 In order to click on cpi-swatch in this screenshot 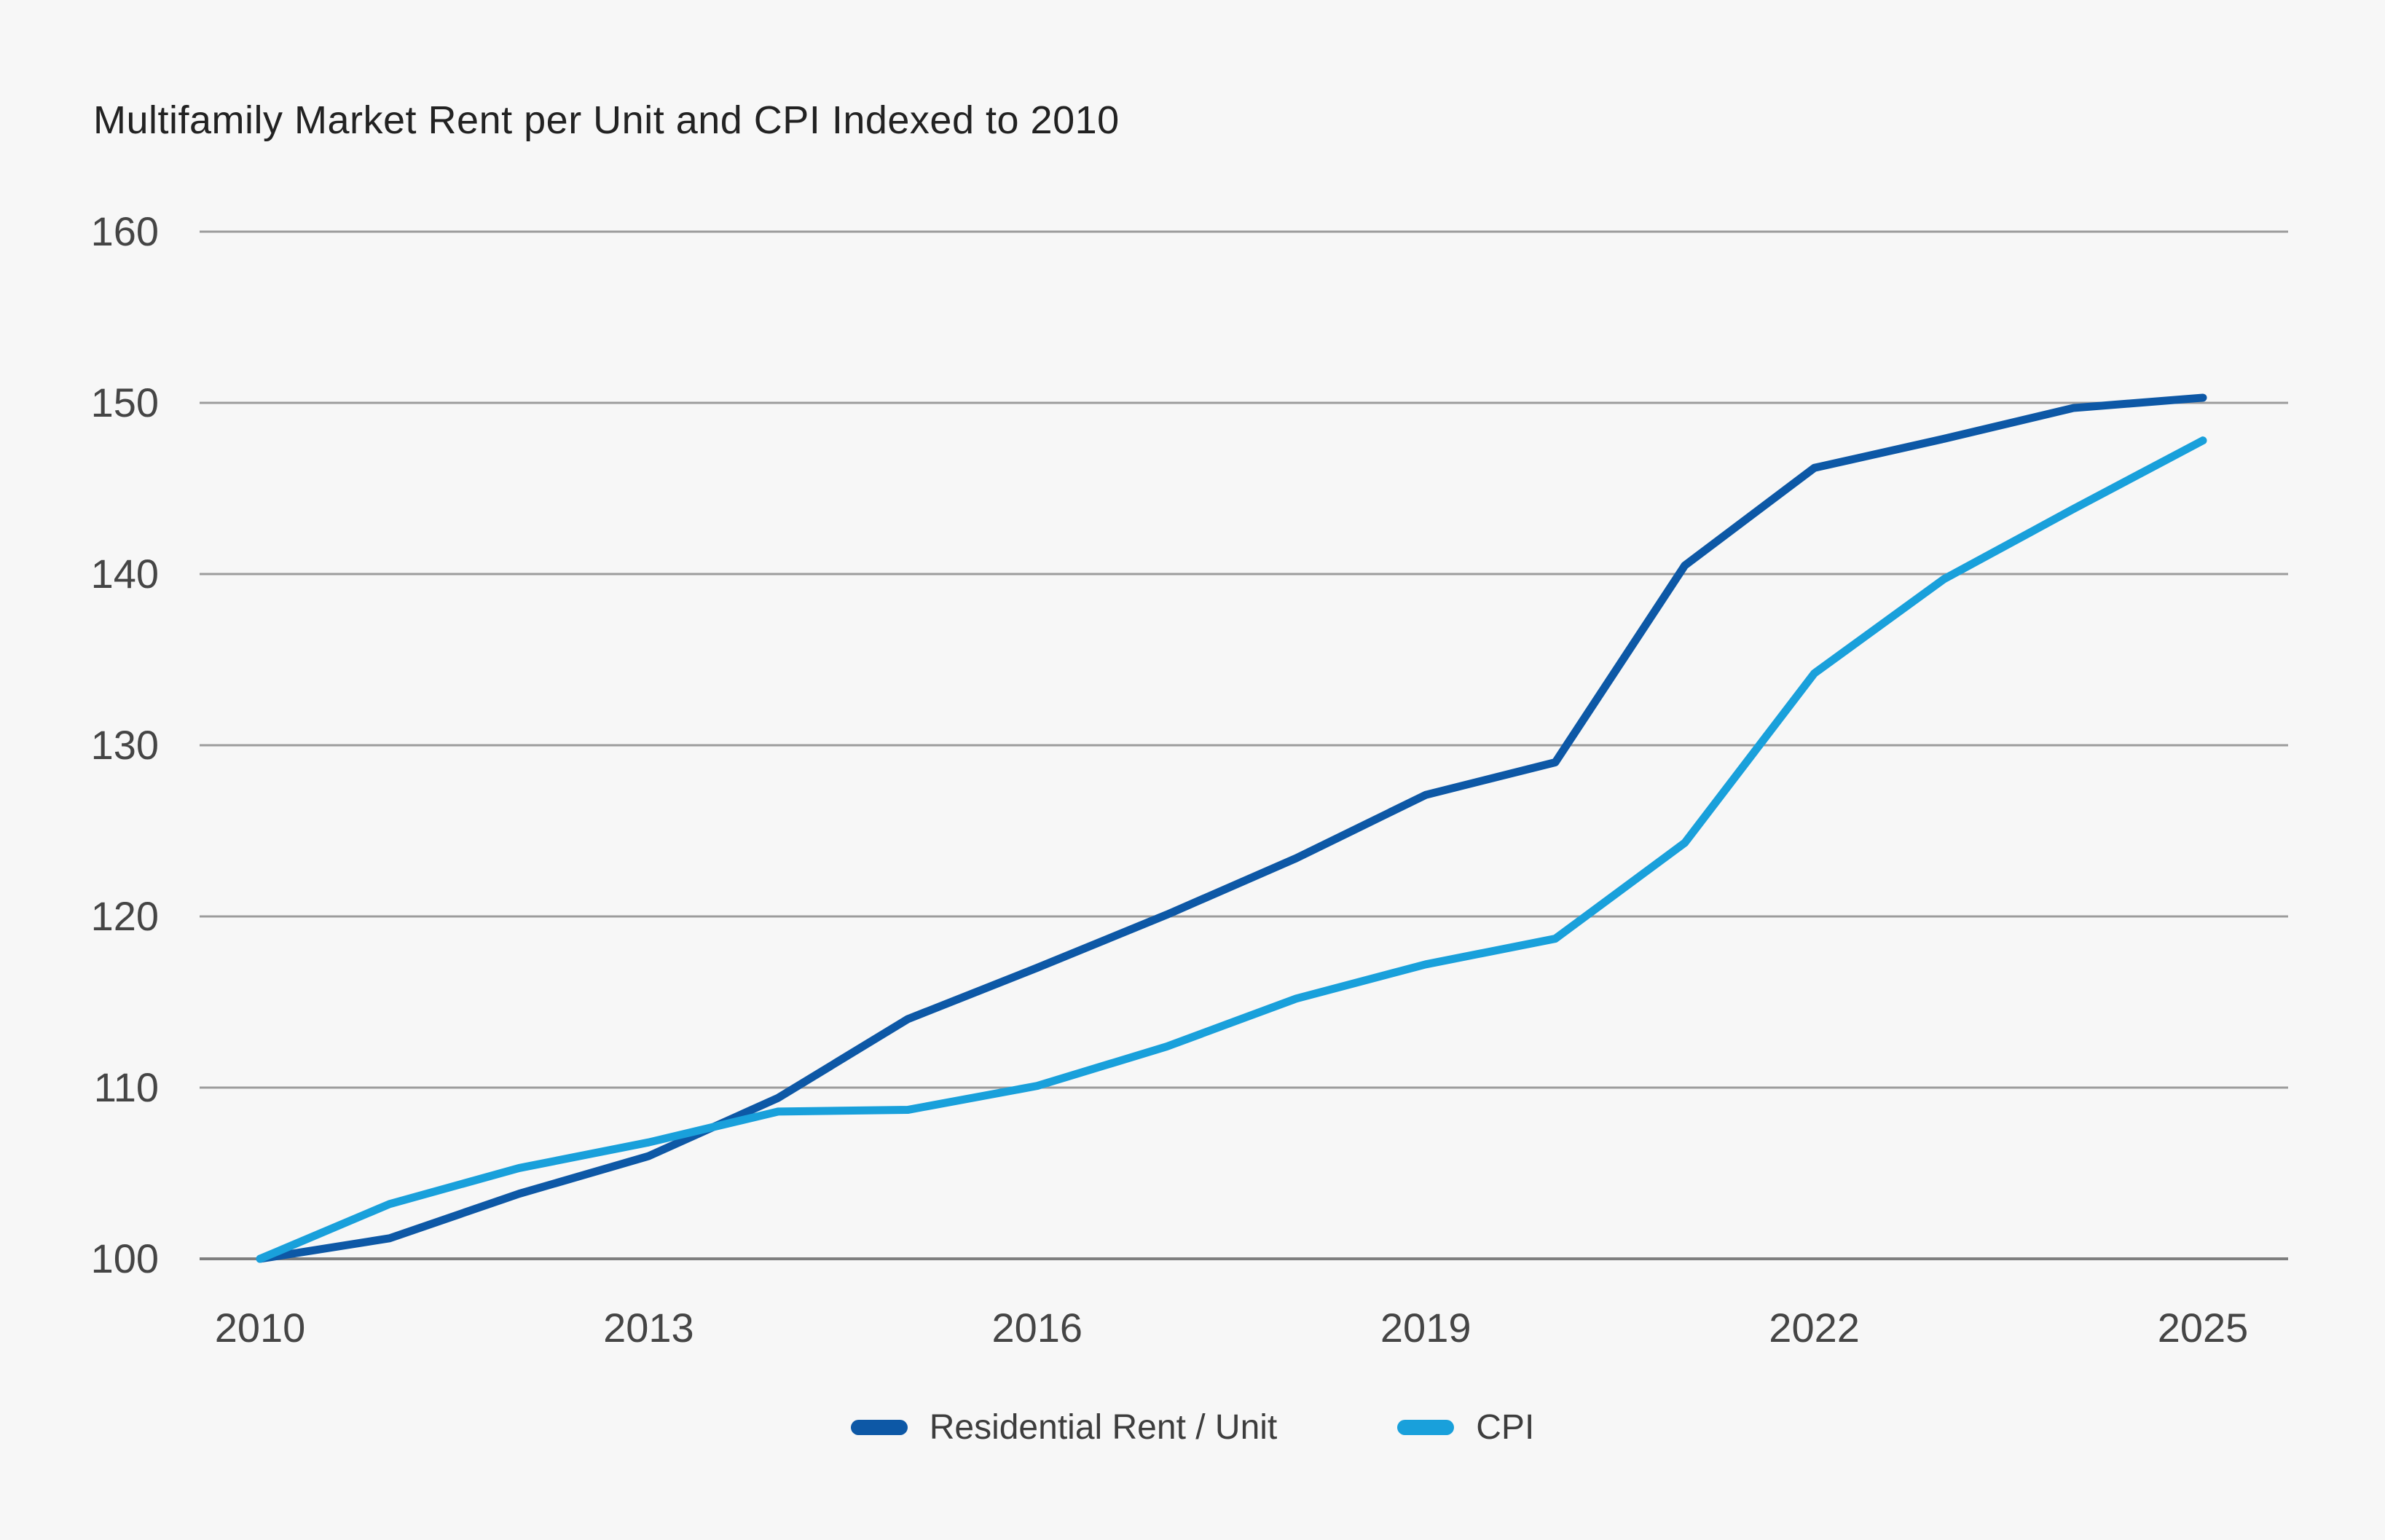, I will do `click(1426, 1427)`.